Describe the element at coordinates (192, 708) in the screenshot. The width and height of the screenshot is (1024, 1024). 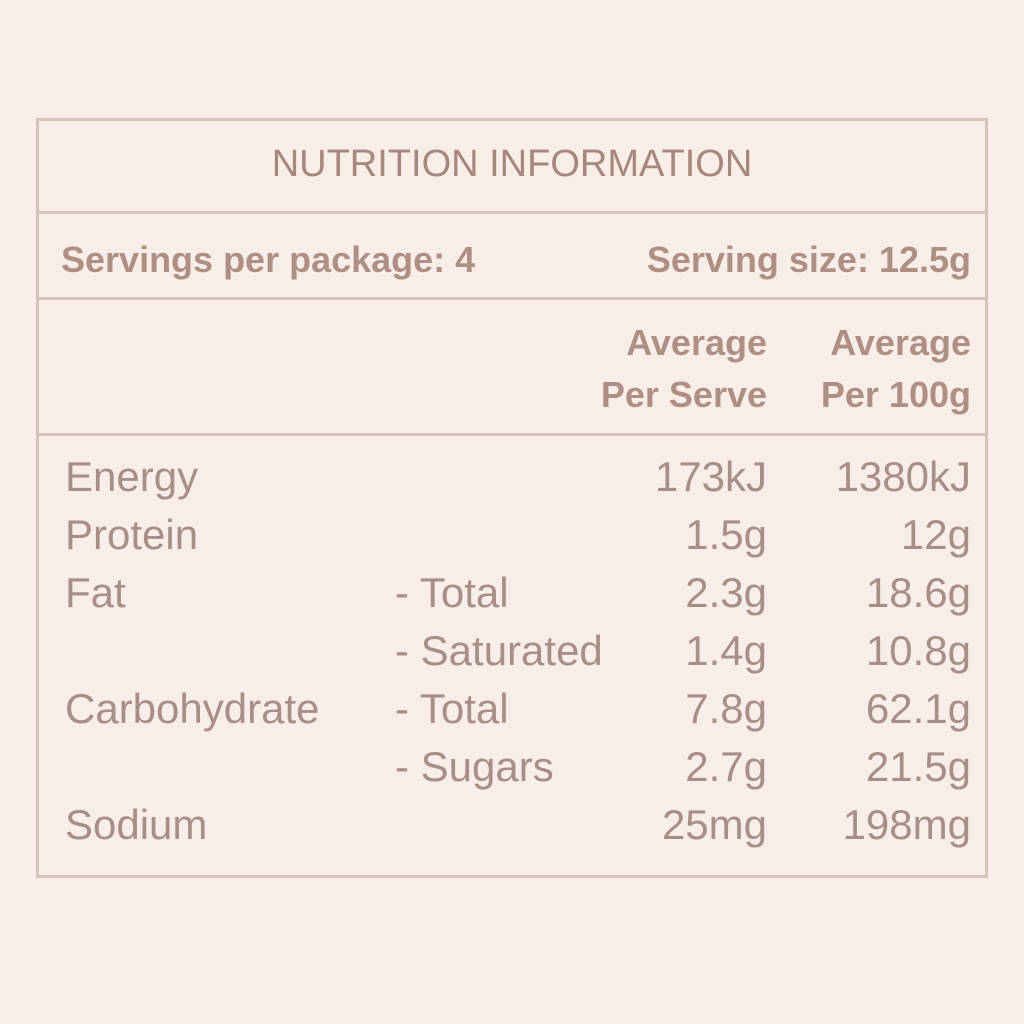
I see `nutrient-name: Carbohydrate` at that location.